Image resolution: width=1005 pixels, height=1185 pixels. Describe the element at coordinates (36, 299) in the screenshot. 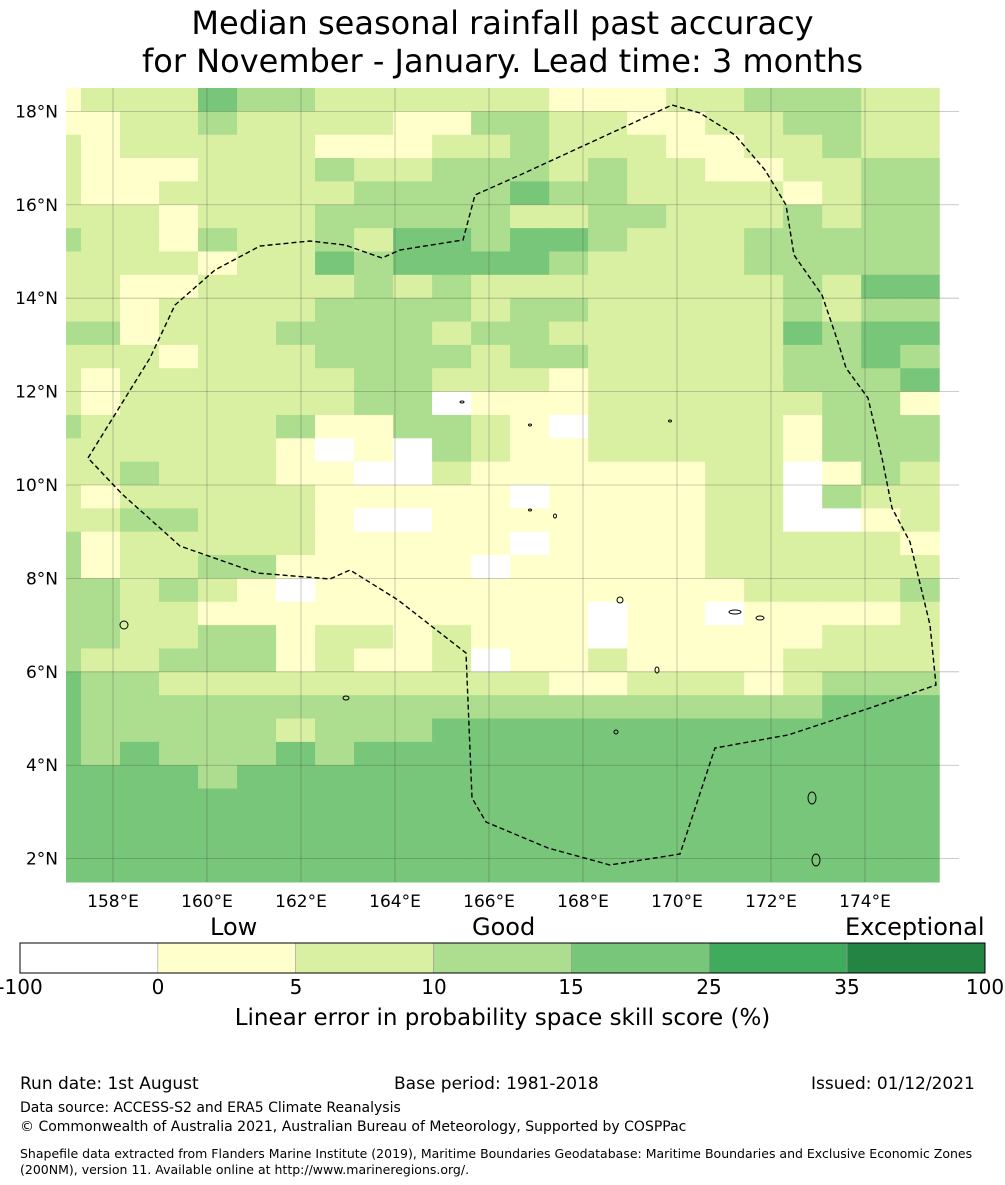

I see `latitude-tick-label: 14°N` at that location.